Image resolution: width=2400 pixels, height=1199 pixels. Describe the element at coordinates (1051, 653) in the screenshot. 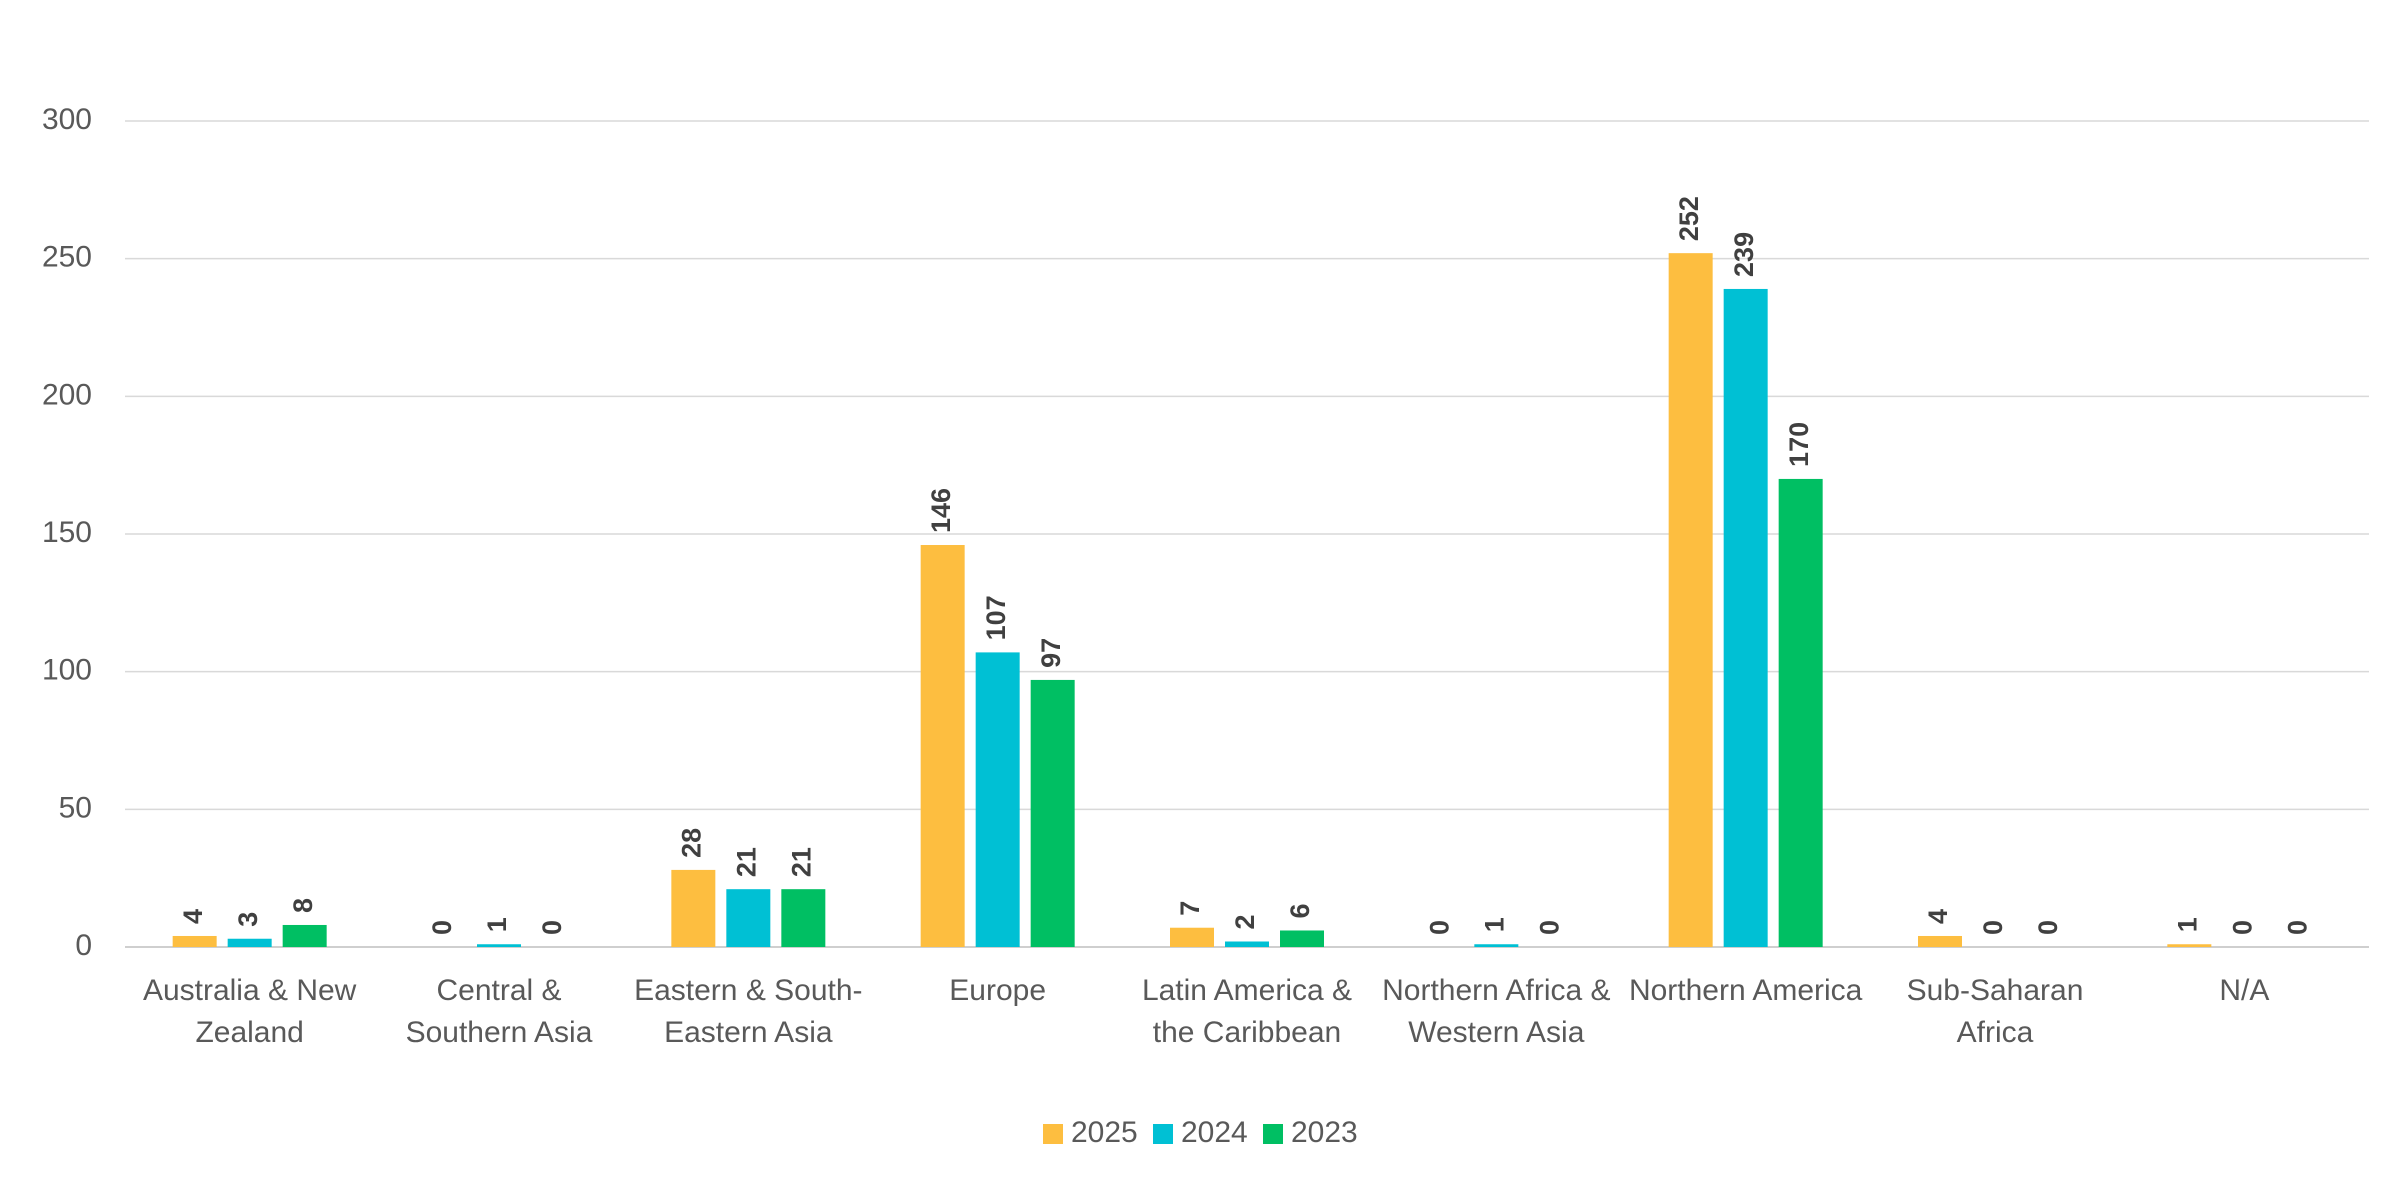

I see `data-label: 97` at that location.